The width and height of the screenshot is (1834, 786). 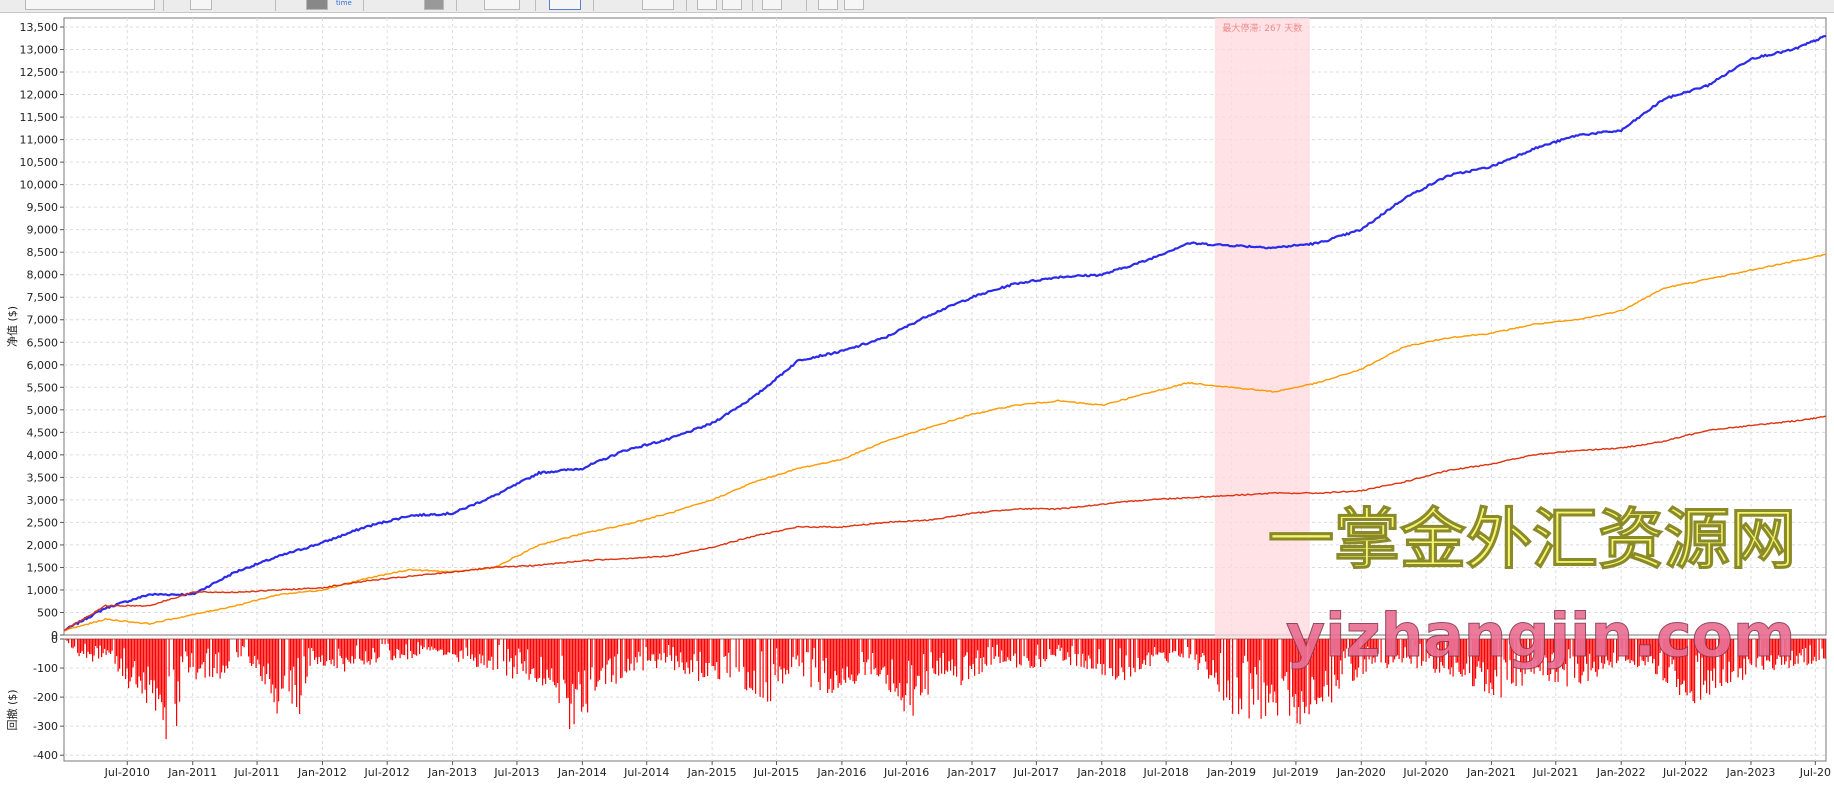 What do you see at coordinates (452, 772) in the screenshot?
I see `x-tick-label: Jan-2013` at bounding box center [452, 772].